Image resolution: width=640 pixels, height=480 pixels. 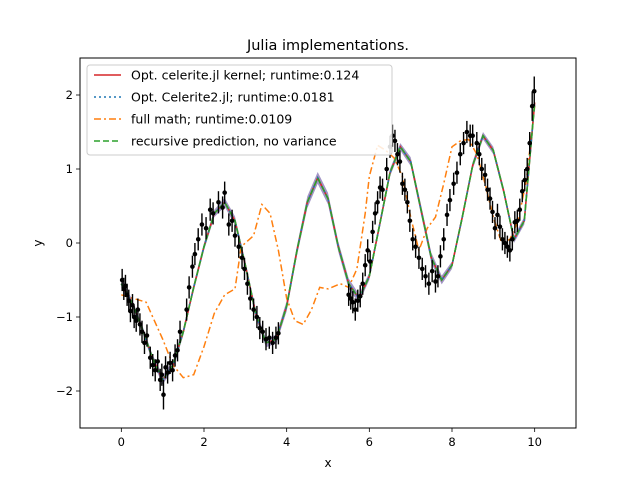 I want to click on chart-title: Julia implementations., so click(x=327, y=46).